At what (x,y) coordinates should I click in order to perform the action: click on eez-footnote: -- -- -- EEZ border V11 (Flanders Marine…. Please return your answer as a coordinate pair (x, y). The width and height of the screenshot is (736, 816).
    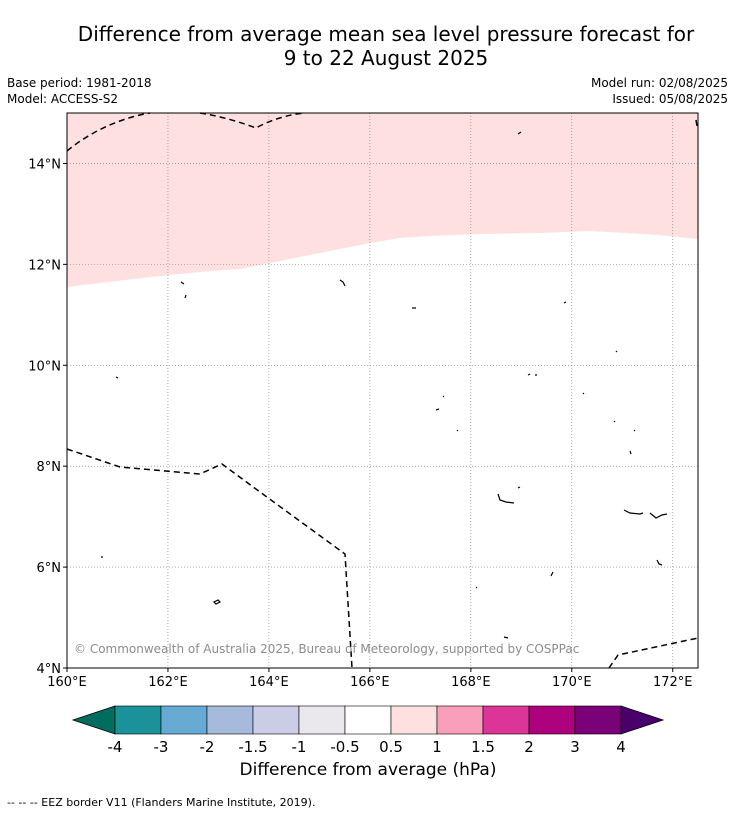
    Looking at the image, I should click on (161, 802).